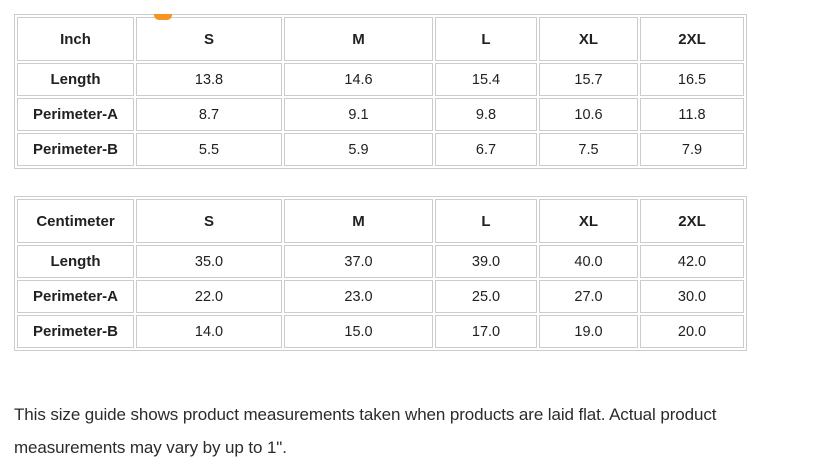 This screenshot has height=467, width=824. What do you see at coordinates (358, 296) in the screenshot?
I see `value-cell: 23.0` at bounding box center [358, 296].